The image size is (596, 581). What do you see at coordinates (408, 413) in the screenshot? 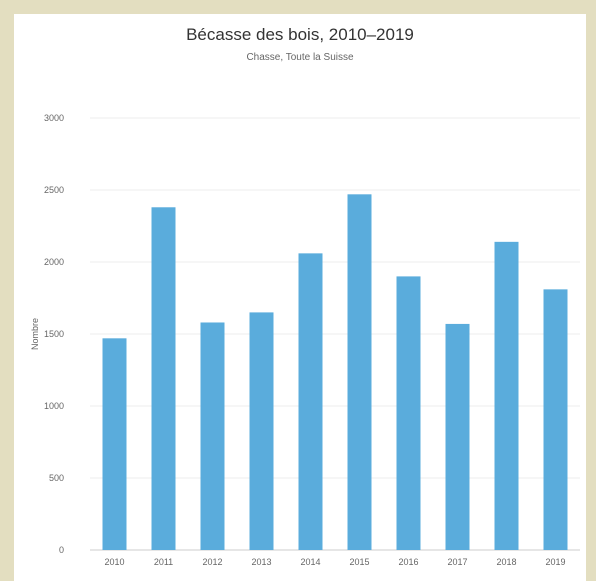
I see `bar-2016` at bounding box center [408, 413].